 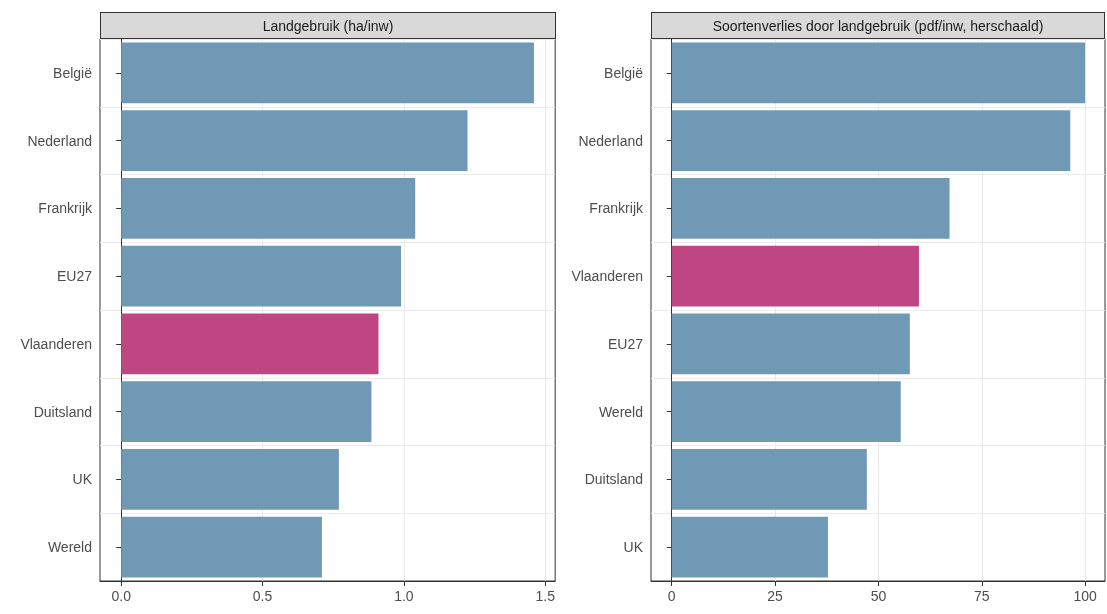 What do you see at coordinates (878, 596) in the screenshot?
I see `x-tick-label: 50` at bounding box center [878, 596].